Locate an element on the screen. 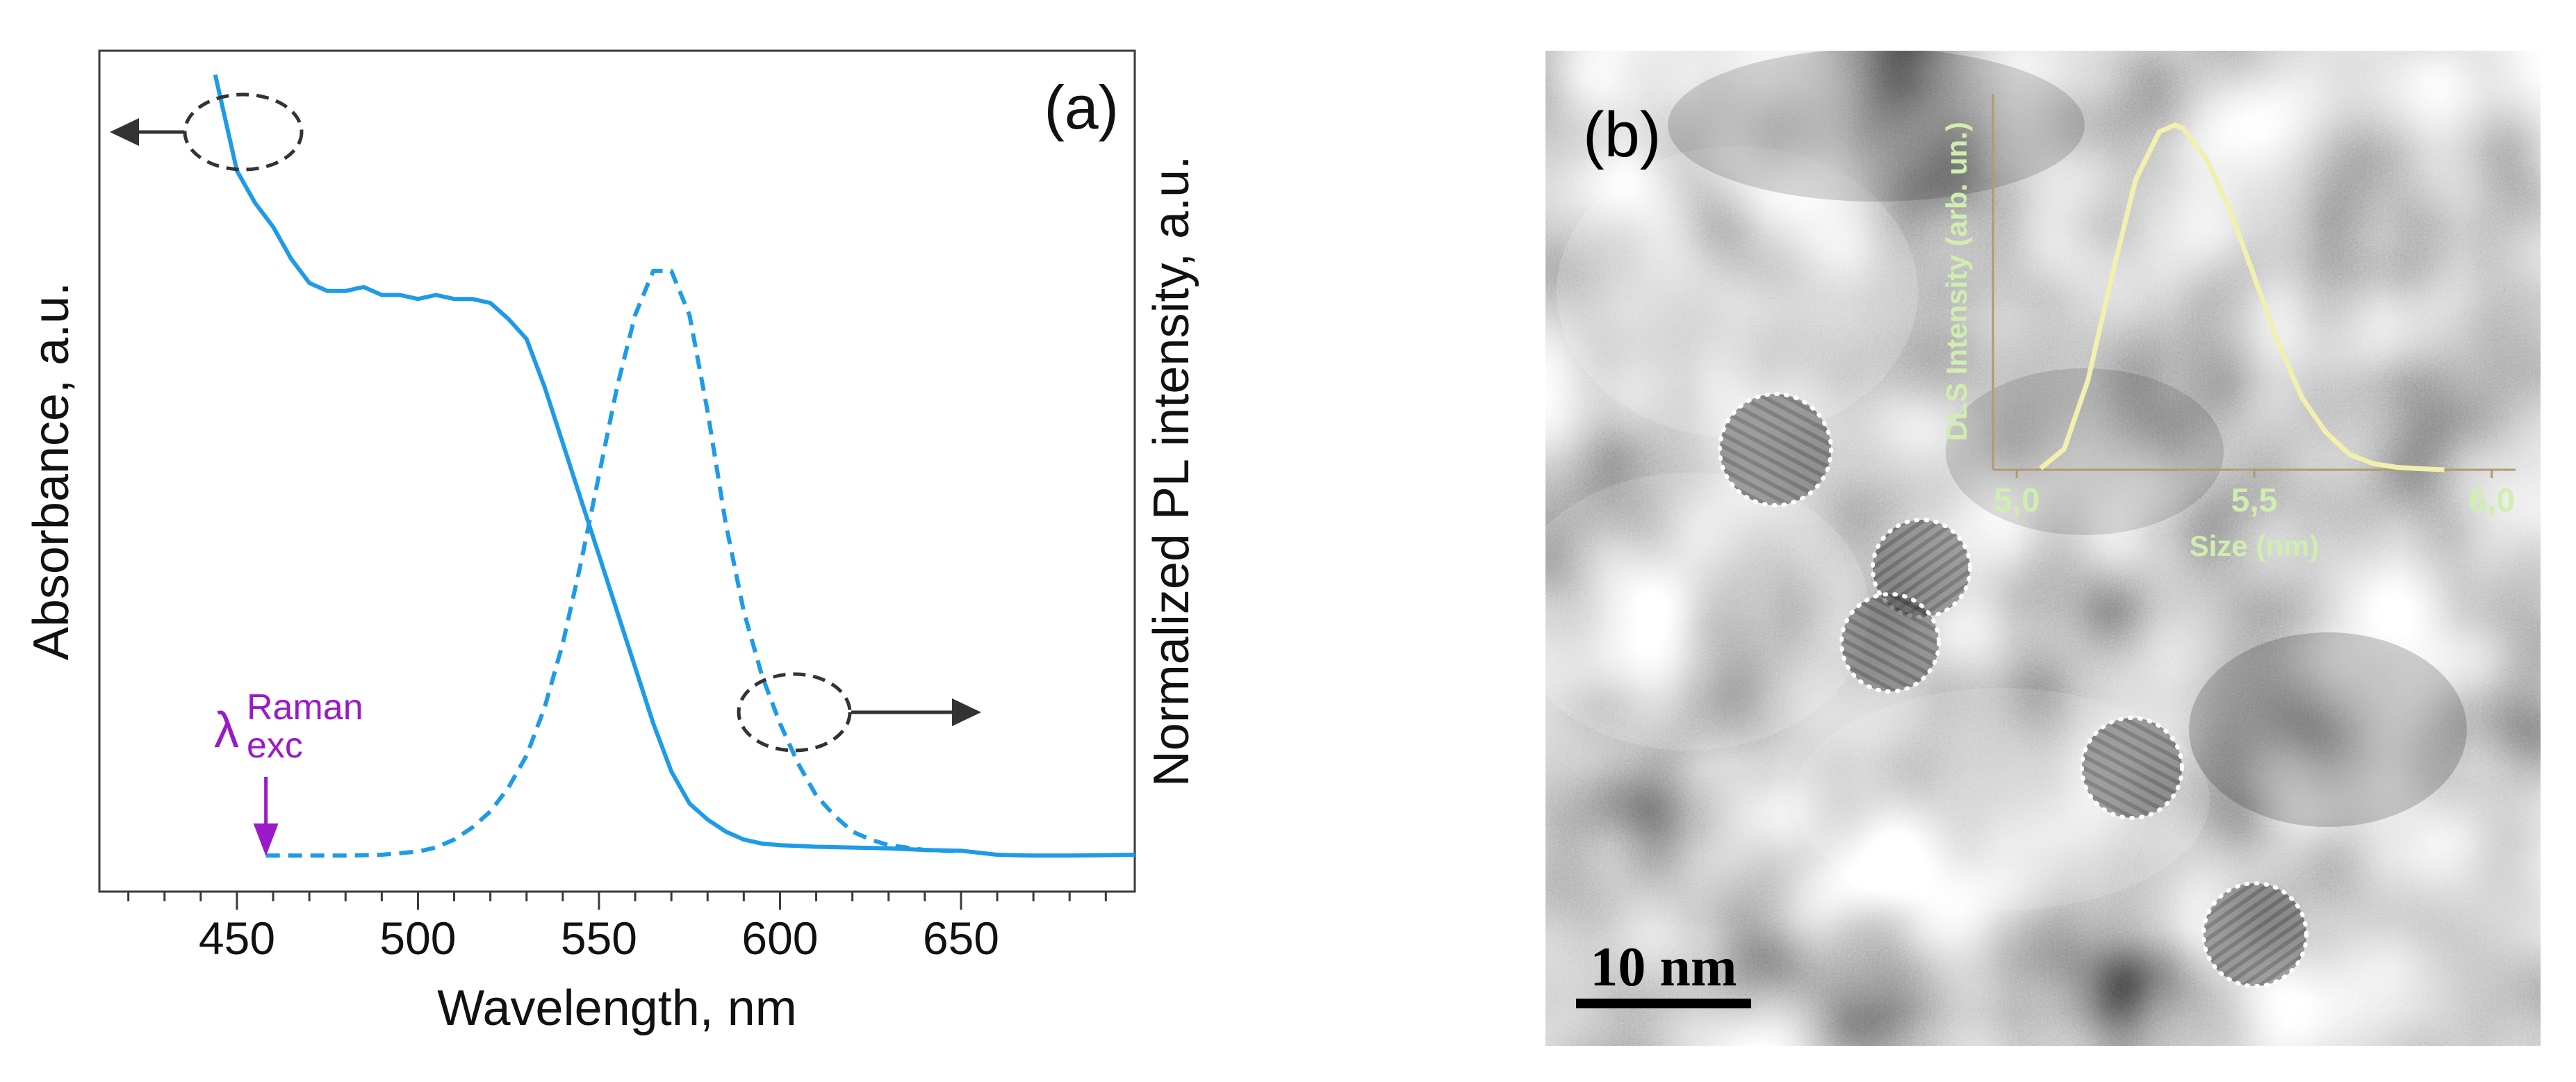 The width and height of the screenshot is (2576, 1082). x-tick-label: 450 is located at coordinates (237, 938).